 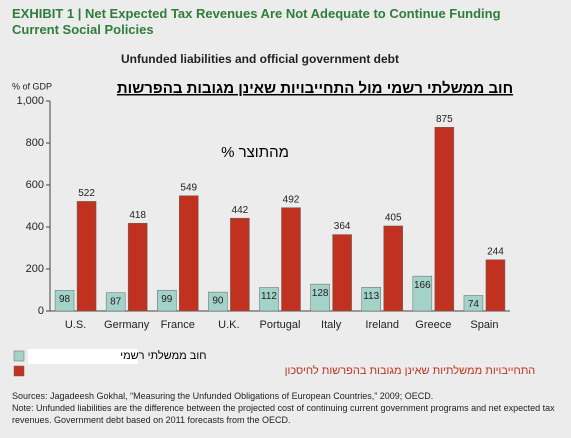 What do you see at coordinates (35, 143) in the screenshot?
I see `y-tick-label: 800` at bounding box center [35, 143].